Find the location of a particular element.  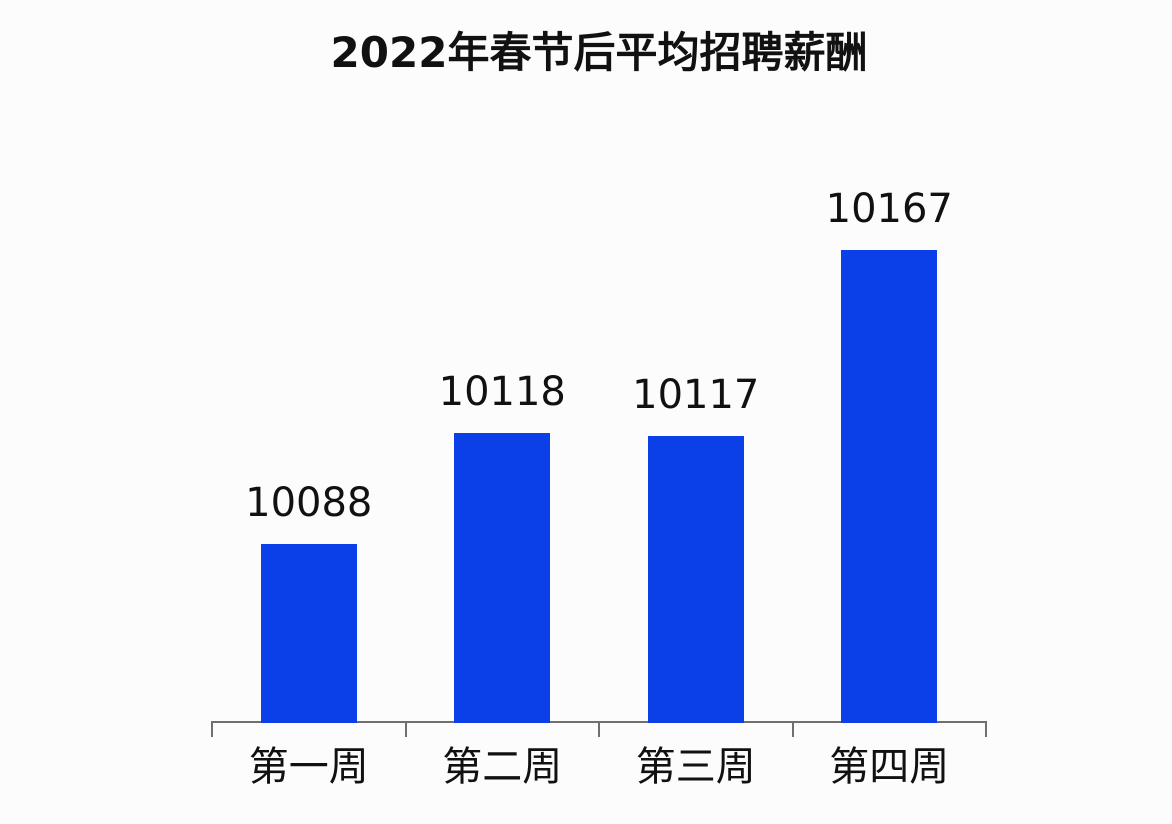

chart-title: 2022年春节后平均招聘薪酬 is located at coordinates (599, 52).